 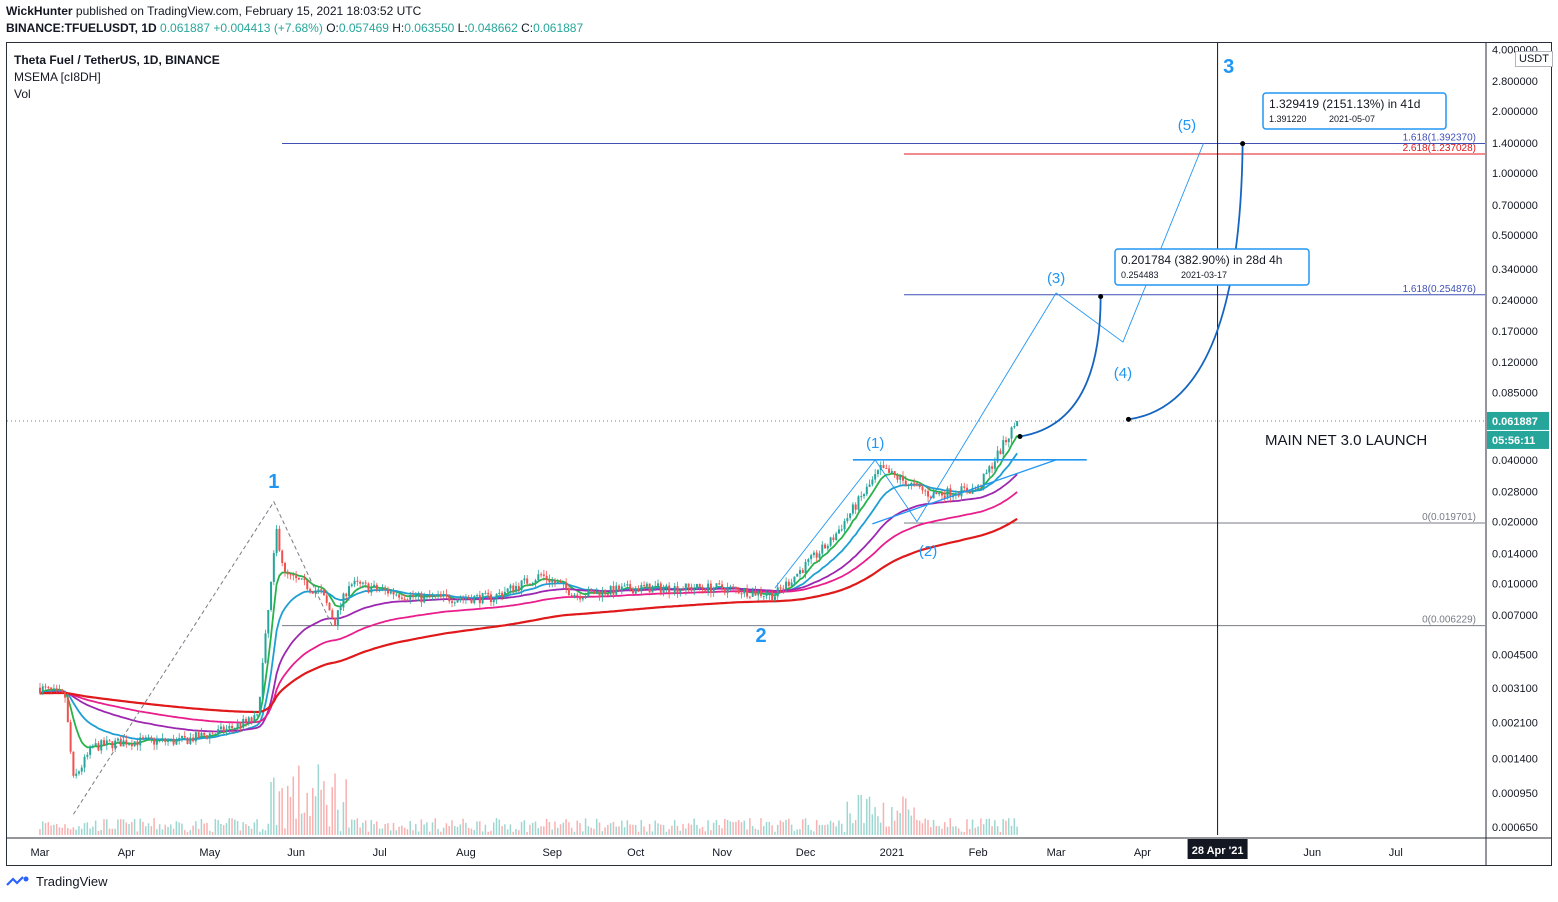 I want to click on time-tick-label: Dec, so click(x=806, y=853).